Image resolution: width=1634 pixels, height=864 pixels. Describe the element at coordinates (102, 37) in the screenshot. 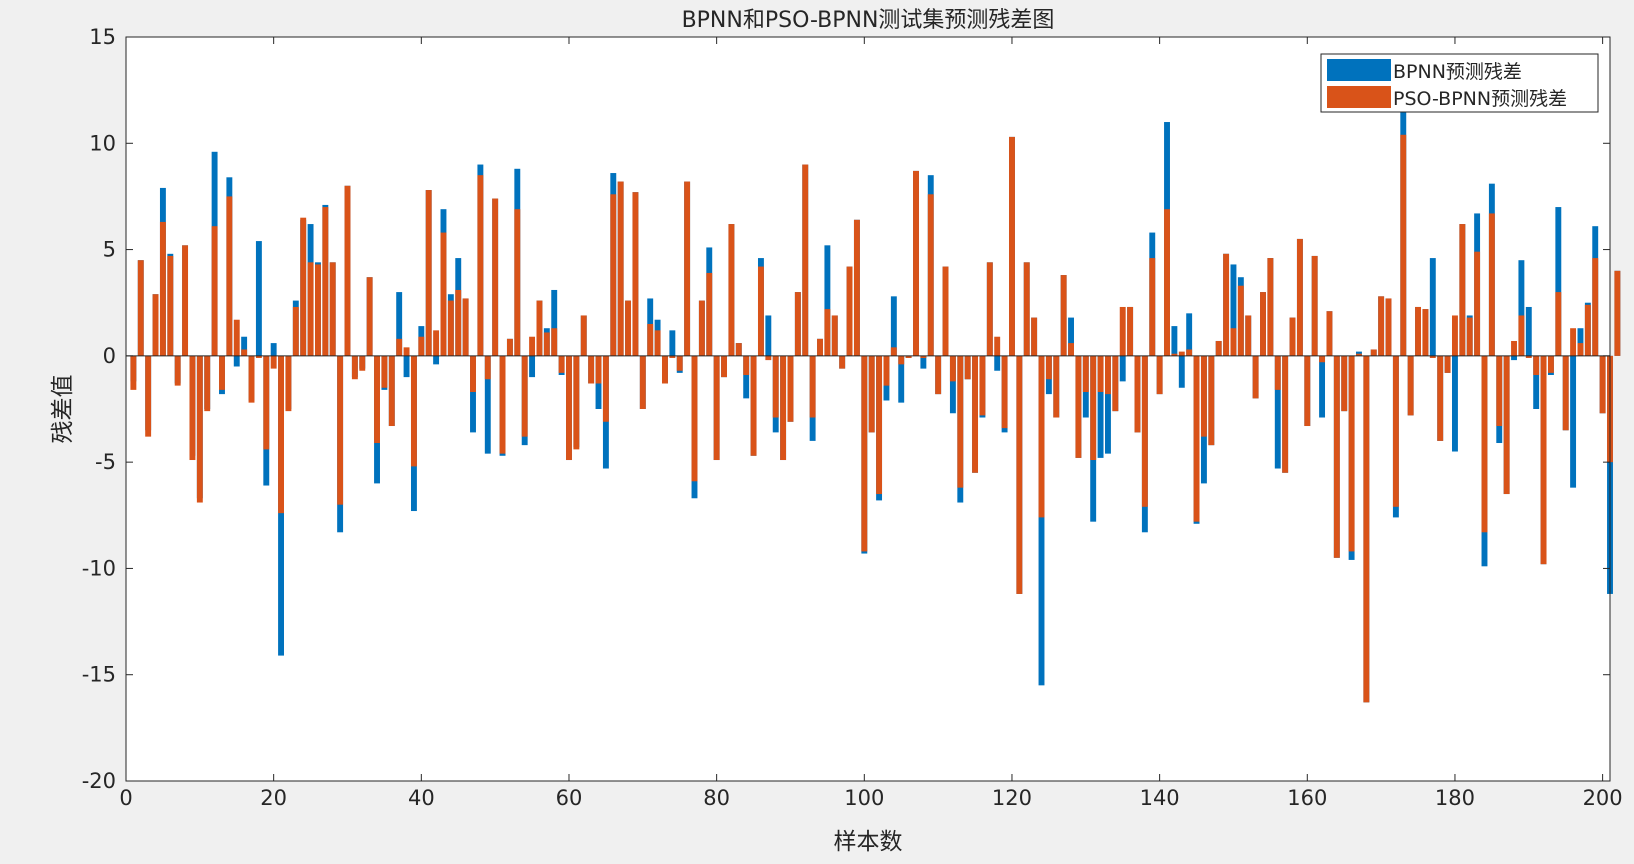

I see `y-tick-label: 15` at that location.